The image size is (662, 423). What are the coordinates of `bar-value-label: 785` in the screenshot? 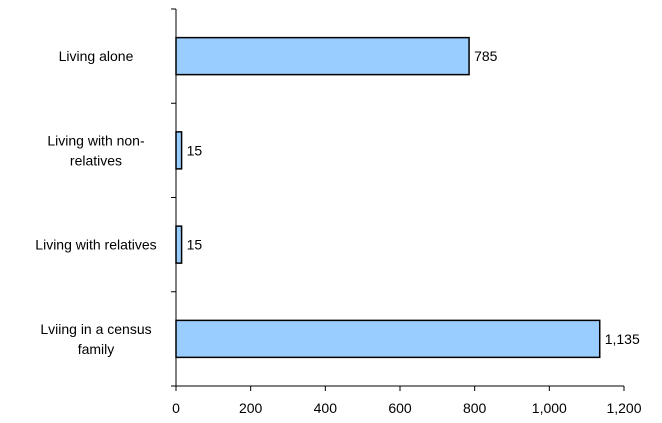 It's located at (486, 56).